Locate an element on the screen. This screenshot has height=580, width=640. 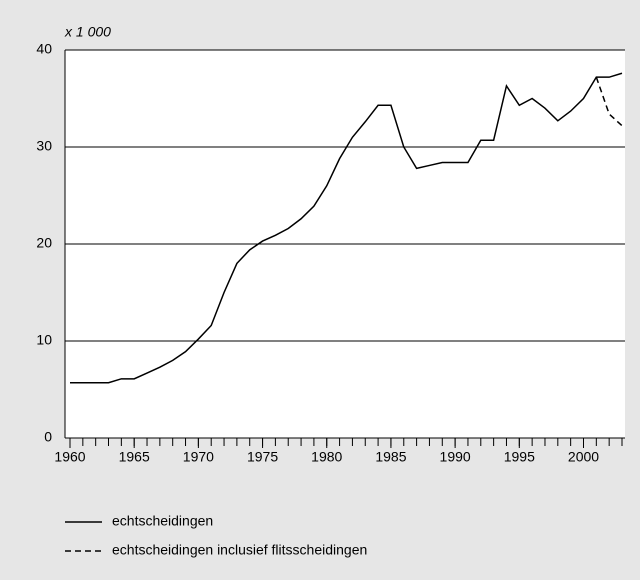
x-tick-label: 1975 is located at coordinates (262, 457).